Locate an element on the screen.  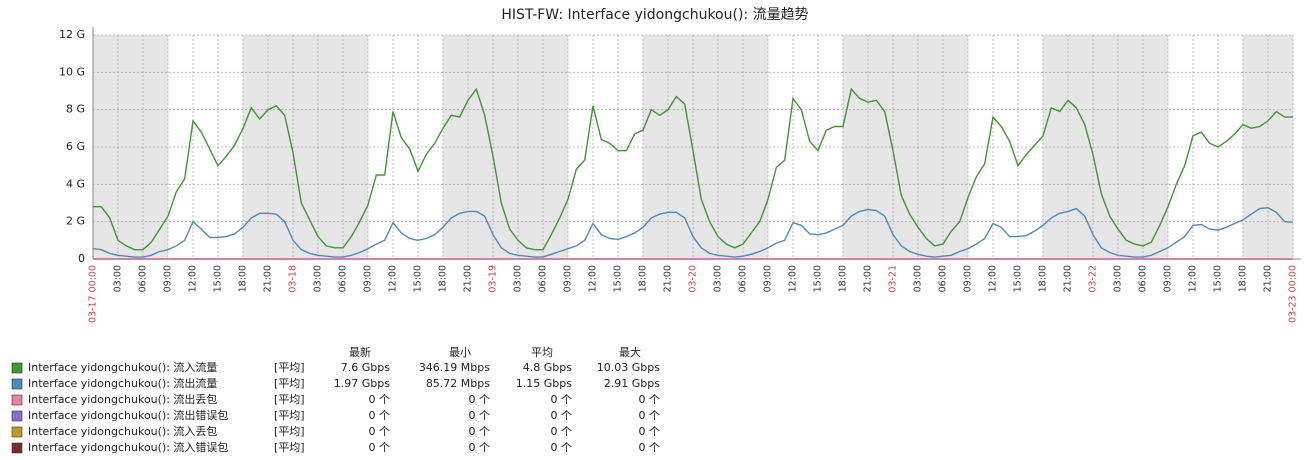
legend-stat: 346.19 Mbps is located at coordinates (454, 367).